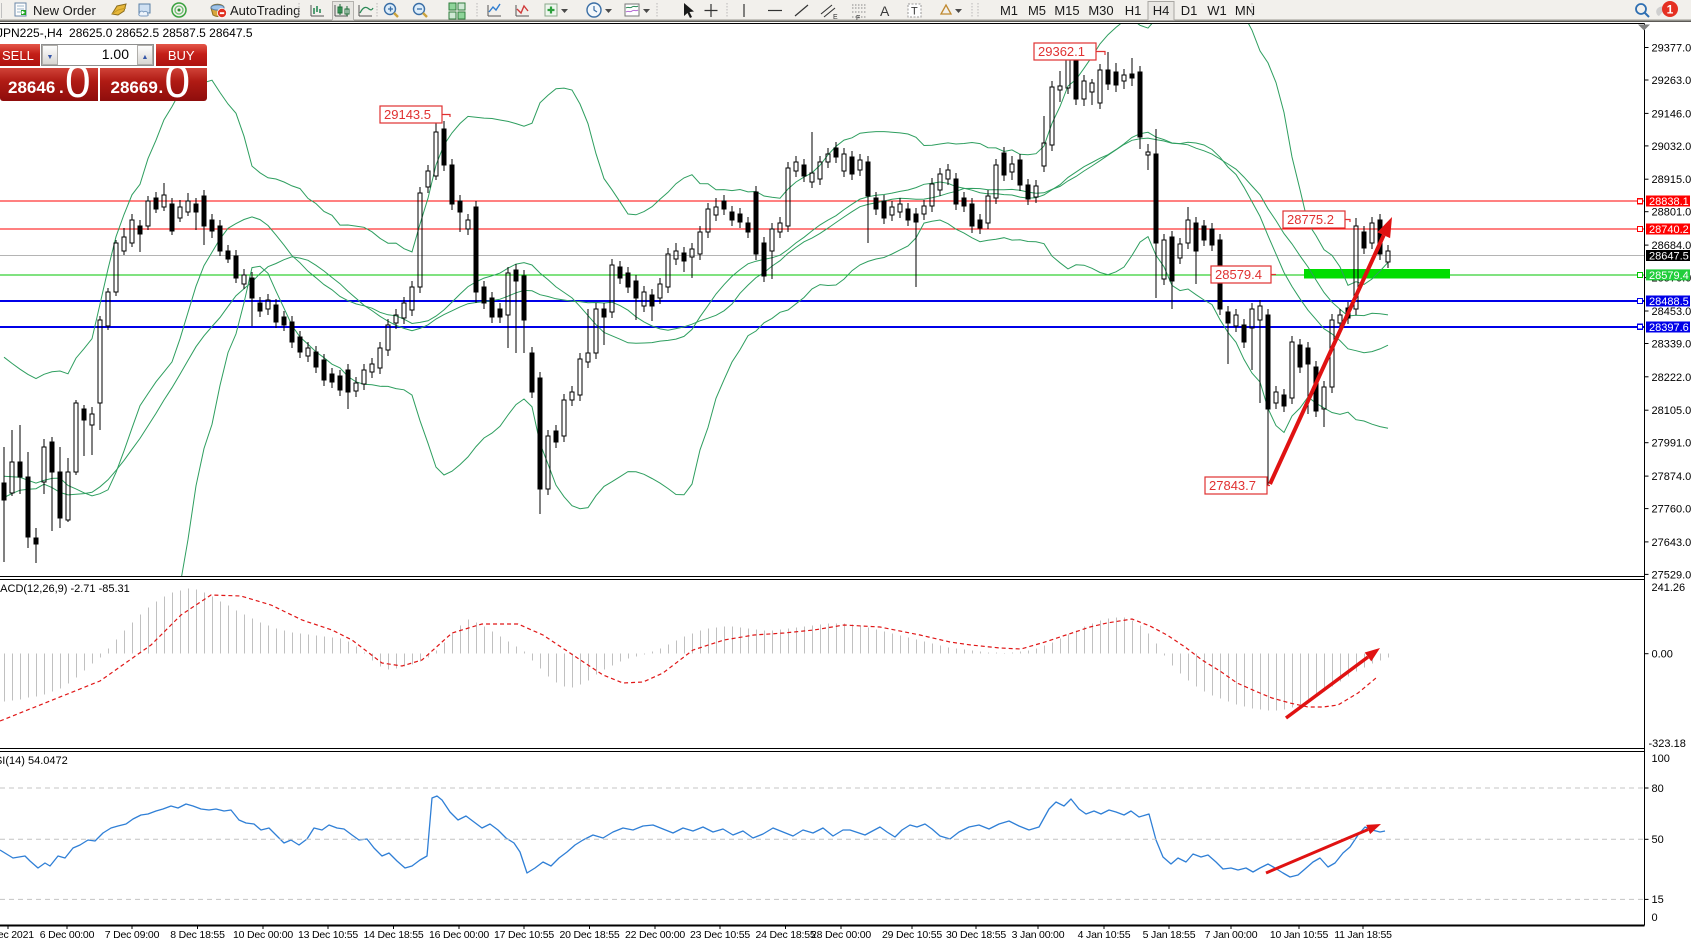 The width and height of the screenshot is (1691, 940). I want to click on svg-text: 28488.5, so click(1669, 302).